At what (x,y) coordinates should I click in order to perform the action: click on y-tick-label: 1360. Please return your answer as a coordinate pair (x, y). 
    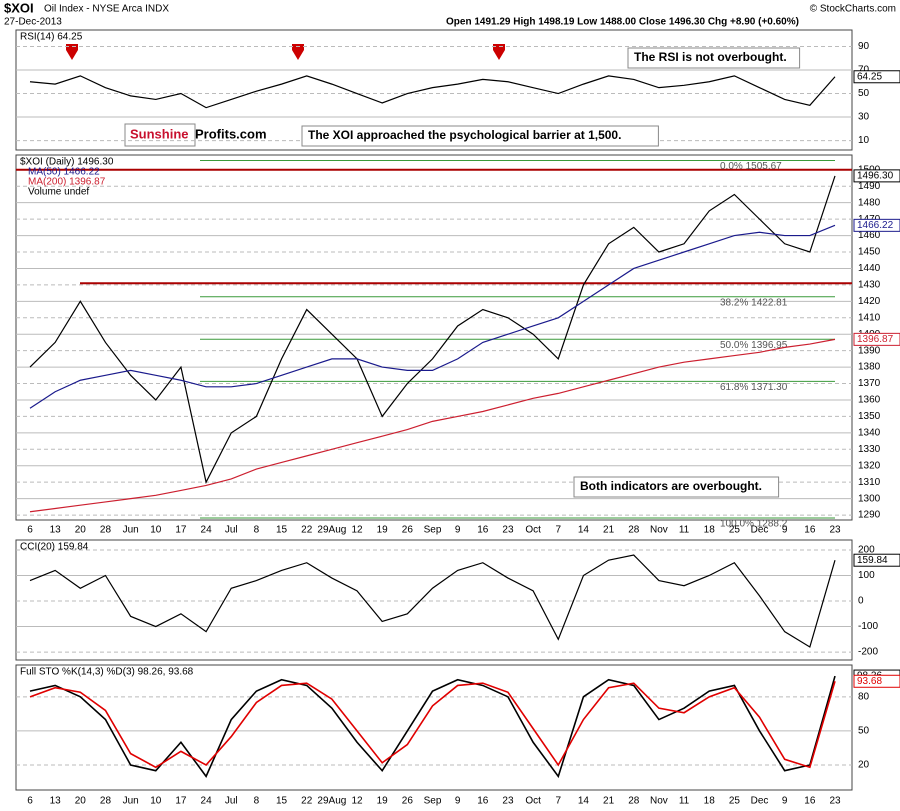
    Looking at the image, I should click on (869, 400).